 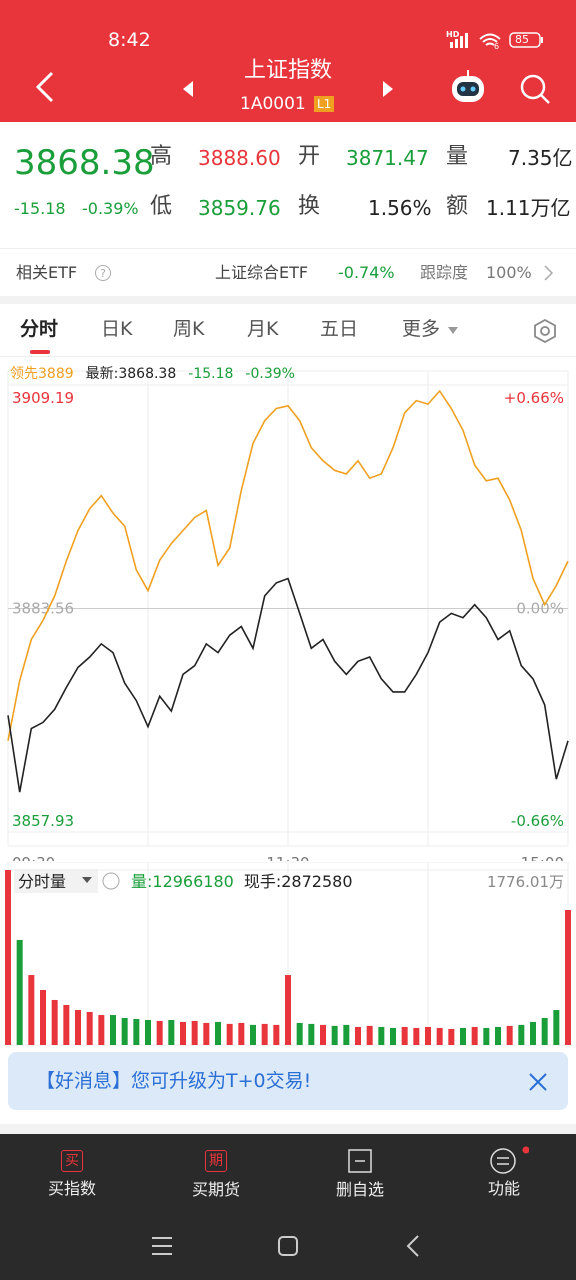 I want to click on field-value: 3859.76, so click(x=239, y=208).